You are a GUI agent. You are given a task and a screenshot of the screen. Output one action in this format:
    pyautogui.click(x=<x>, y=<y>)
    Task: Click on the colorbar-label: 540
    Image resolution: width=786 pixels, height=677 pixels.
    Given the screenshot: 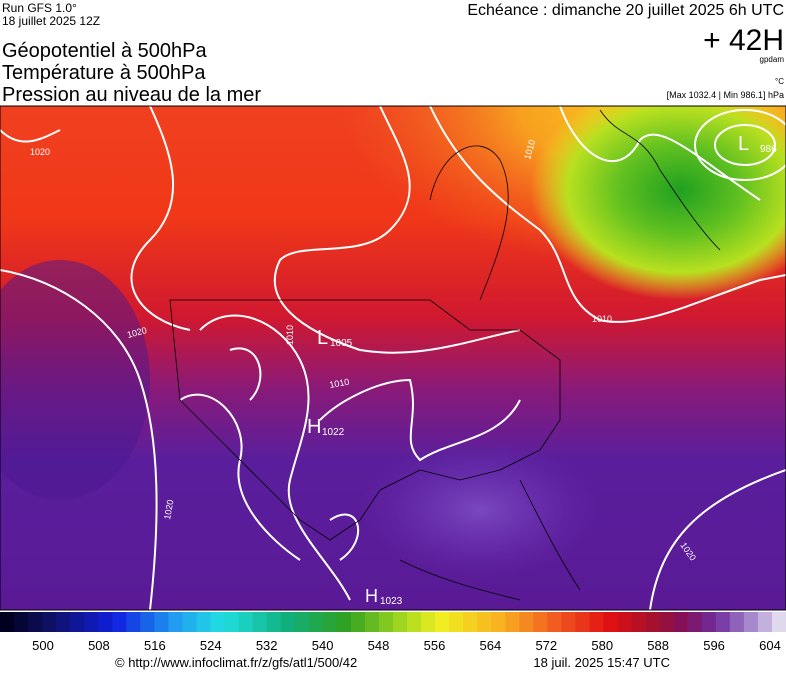 What is the action you would take?
    pyautogui.click(x=323, y=645)
    